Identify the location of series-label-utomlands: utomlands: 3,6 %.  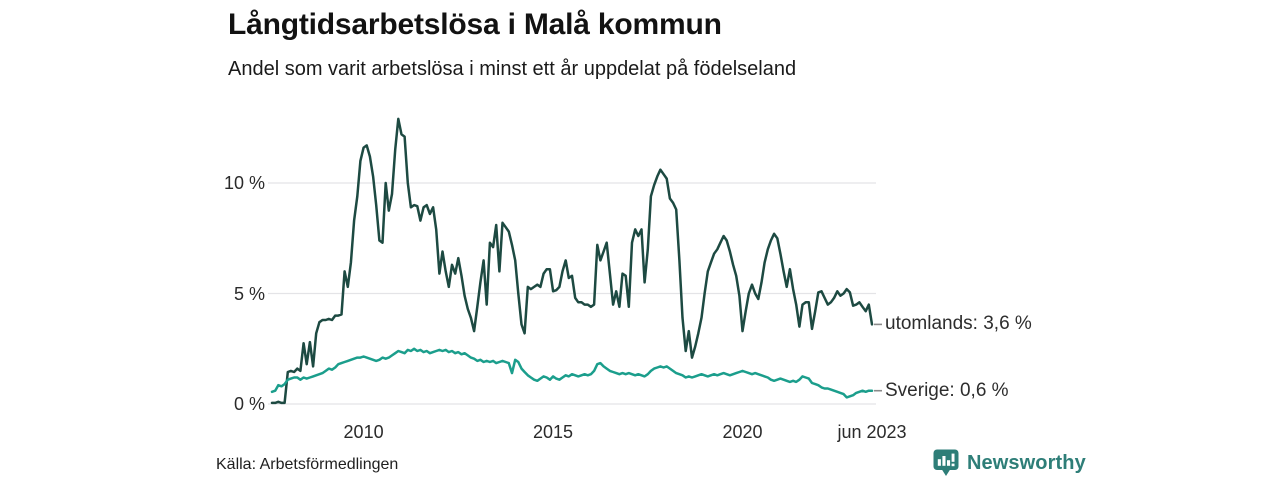
(958, 324).